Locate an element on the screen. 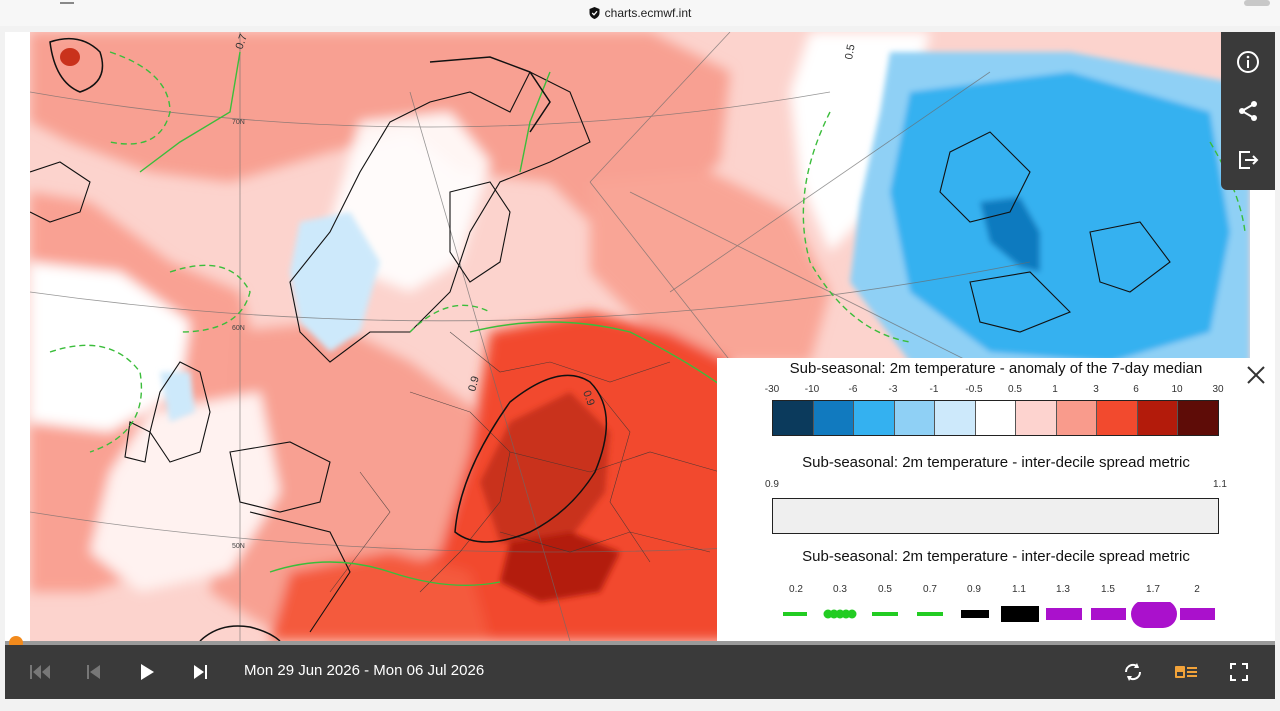 This screenshot has height=711, width=1280. cold-region-uk is located at coordinates (177, 397).